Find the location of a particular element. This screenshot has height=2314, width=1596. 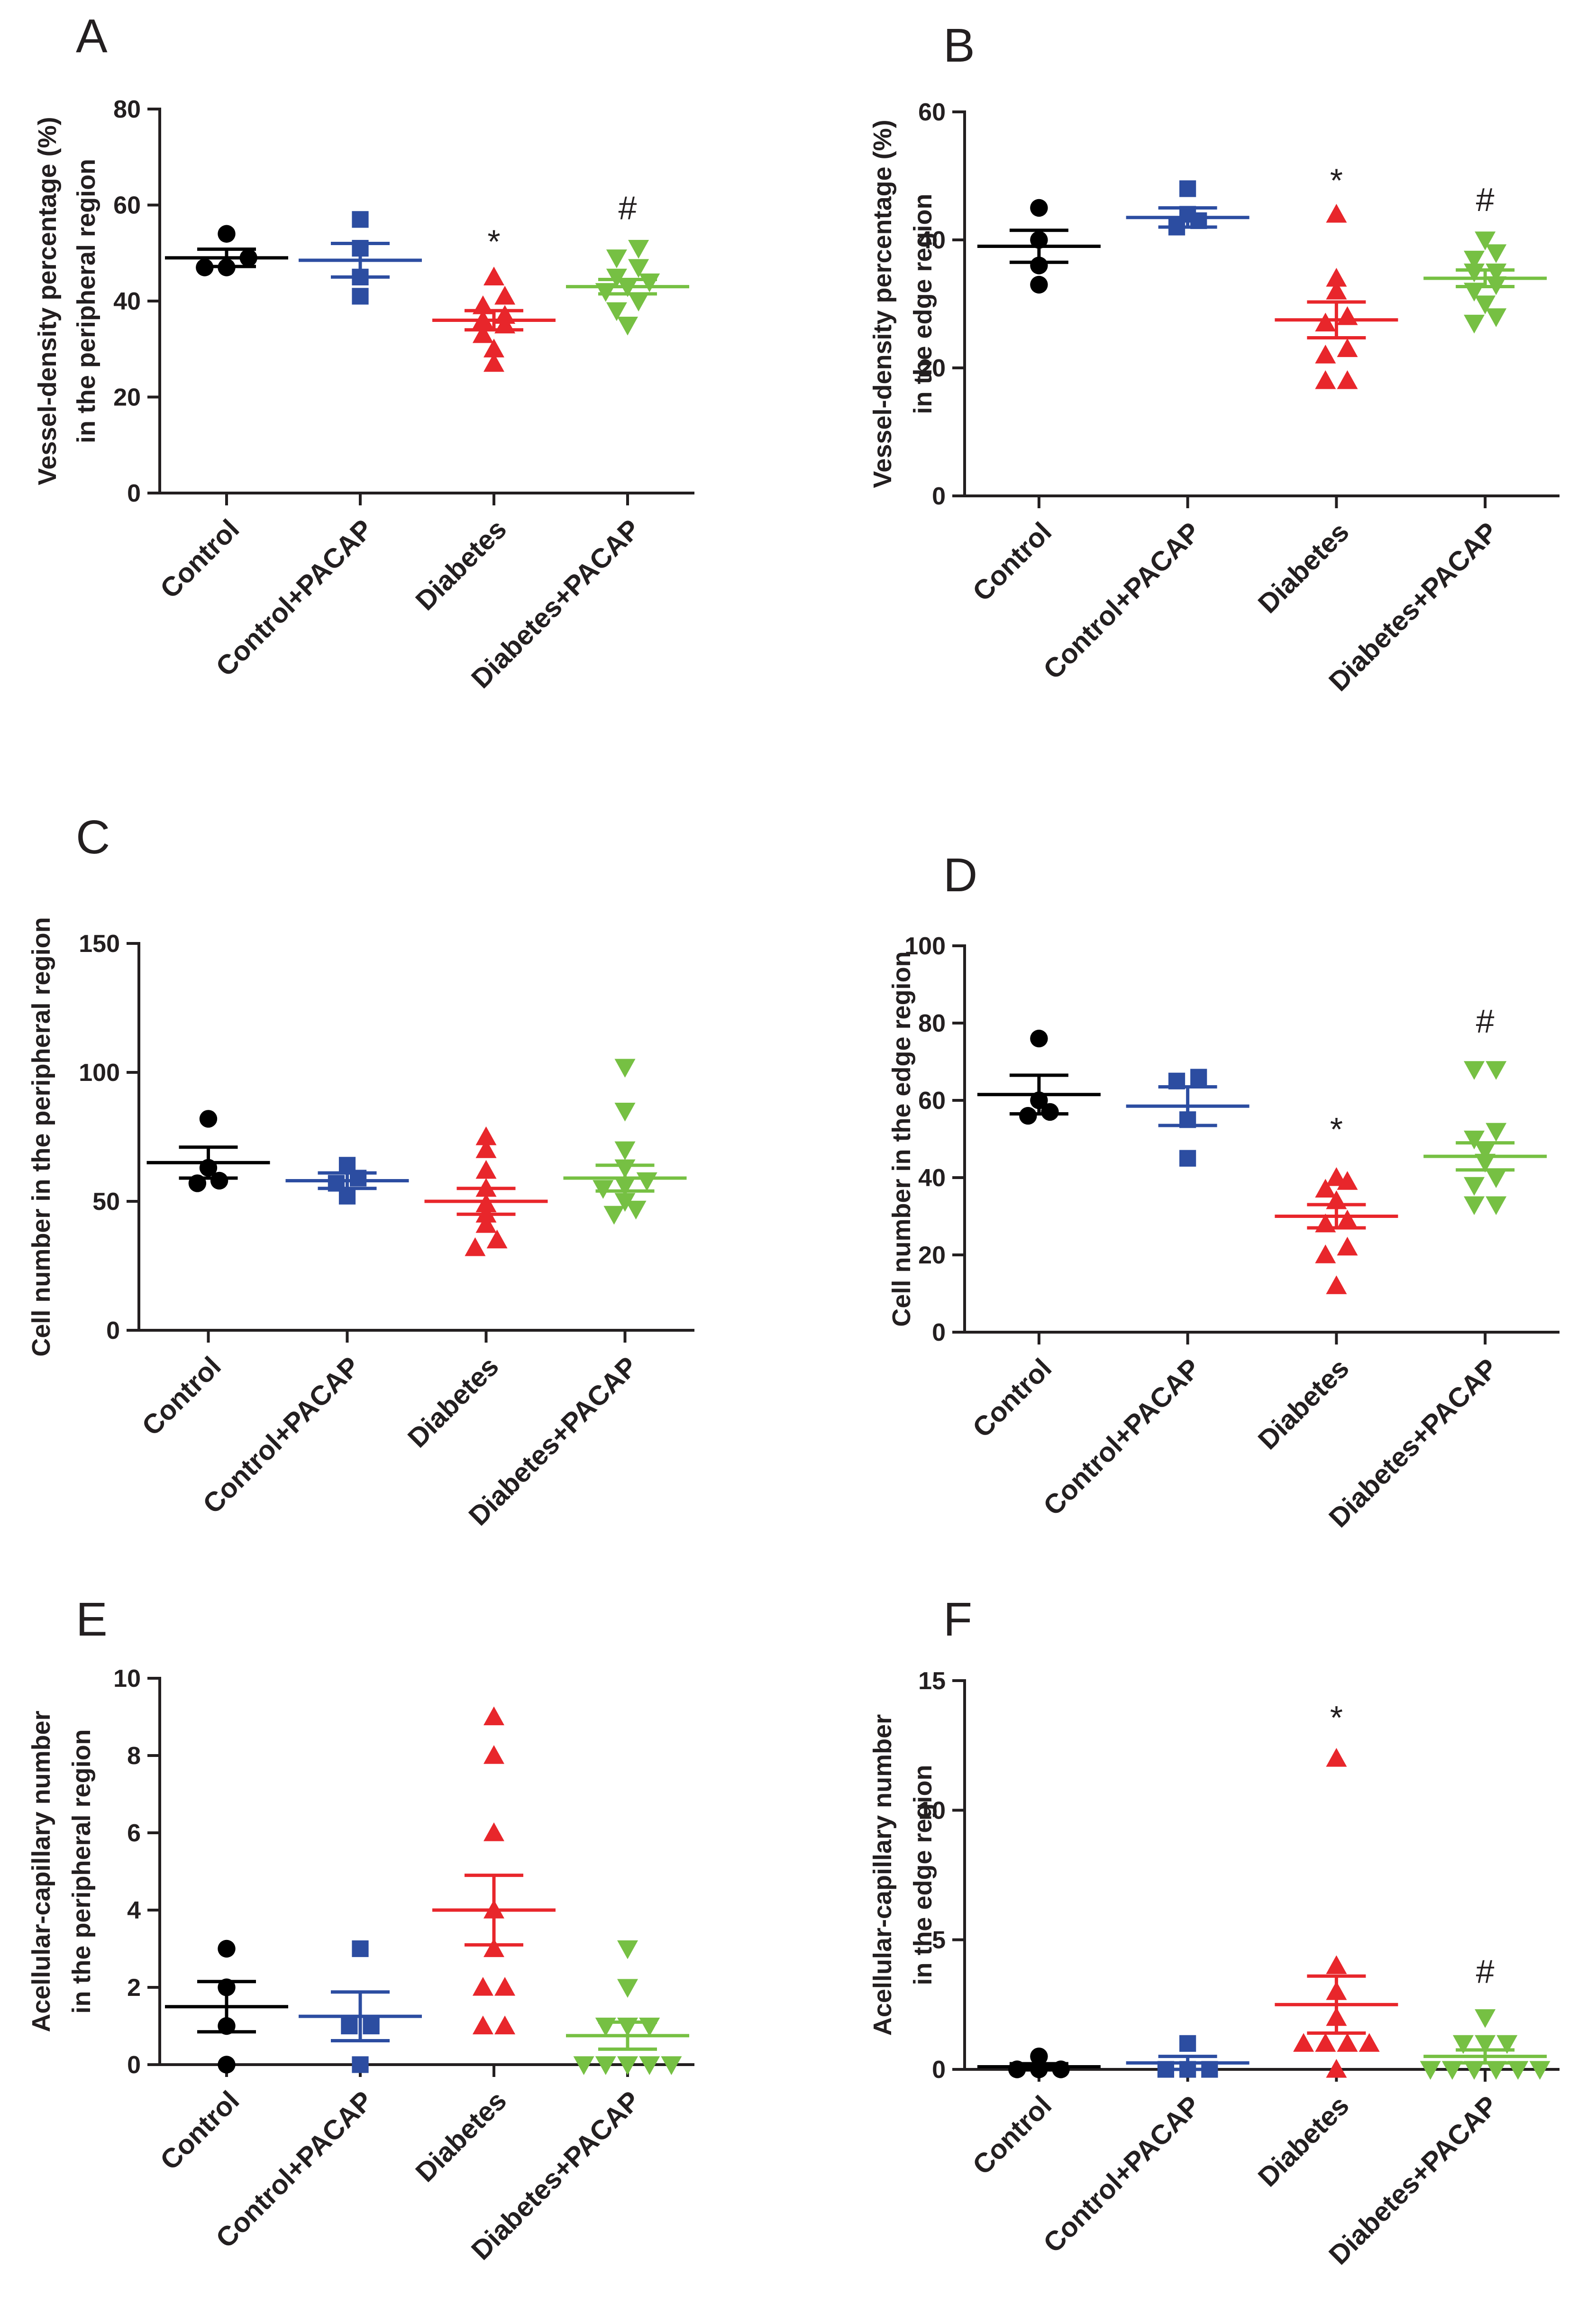

y-axis-label: Acellular-capillary number is located at coordinates (41, 1871).